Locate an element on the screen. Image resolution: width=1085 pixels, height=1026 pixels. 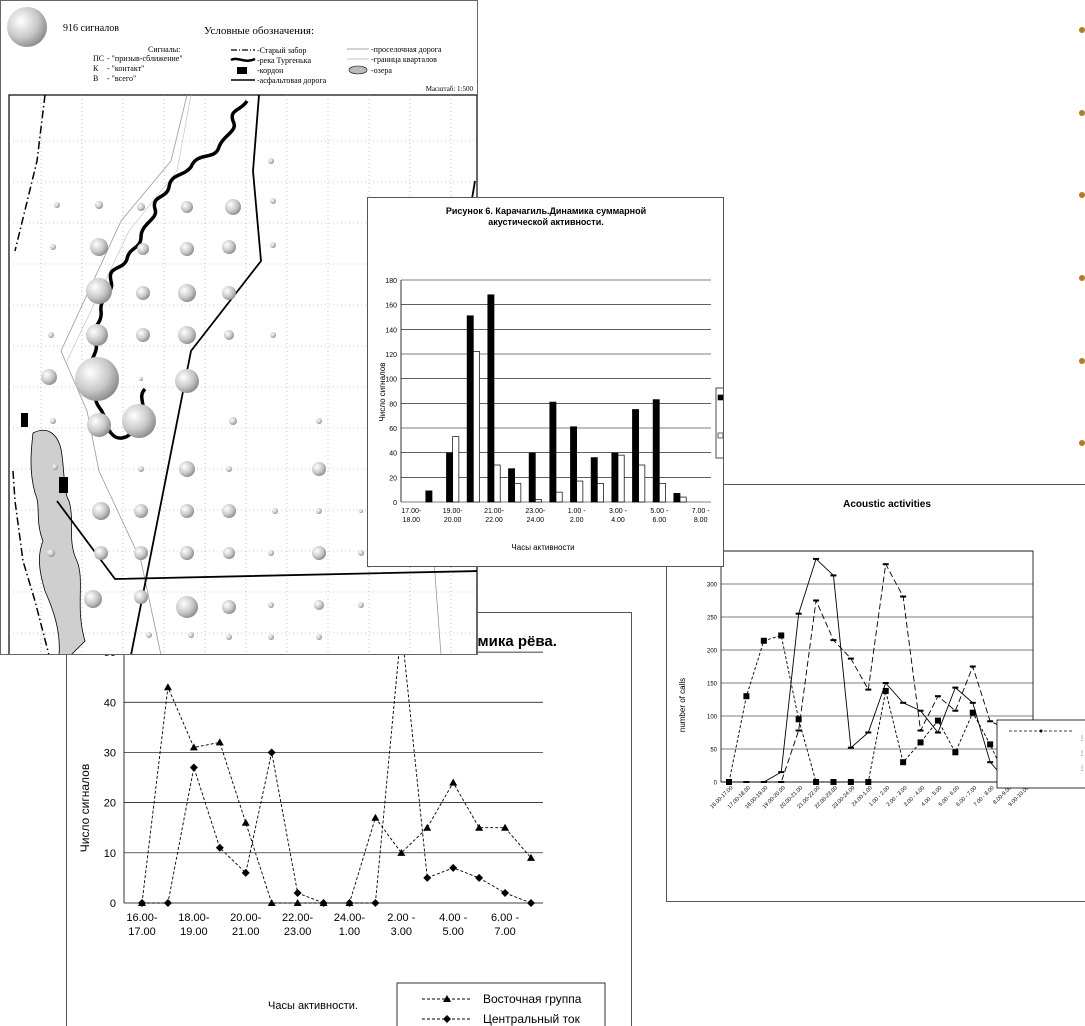
aa-y-tick-label: 150 is located at coordinates (712, 685).